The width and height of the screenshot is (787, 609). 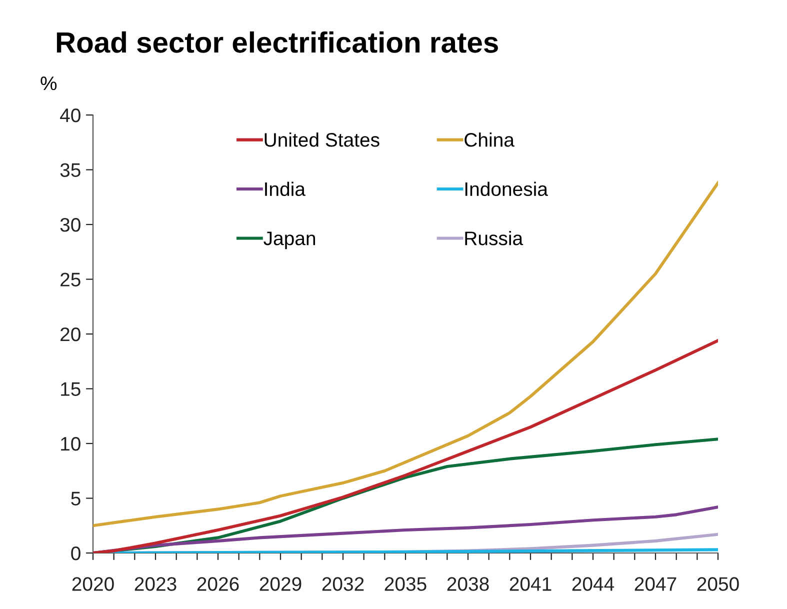 I want to click on x-tick-label: 2020, so click(x=93, y=584).